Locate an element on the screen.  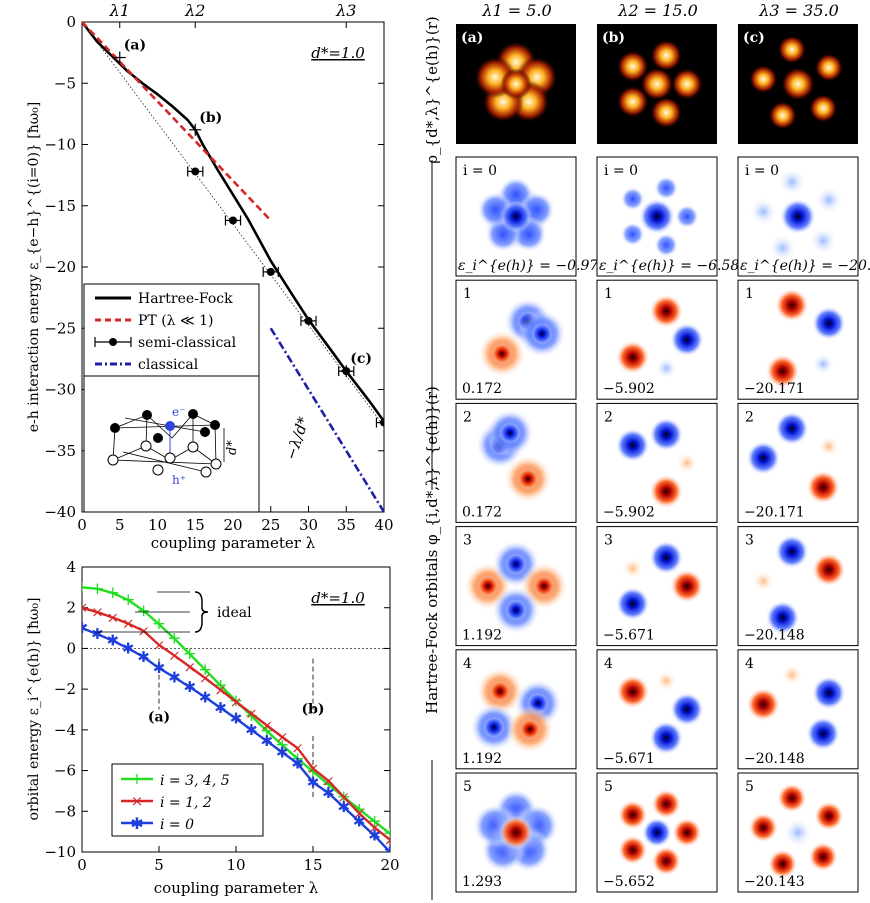
top-xtick-label: 40 is located at coordinates (383, 525).